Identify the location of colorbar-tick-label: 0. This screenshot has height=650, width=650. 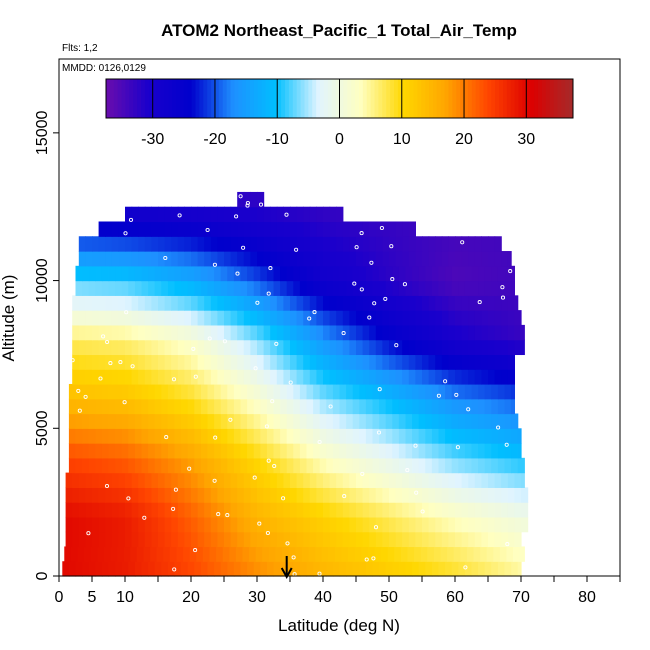
(339, 139).